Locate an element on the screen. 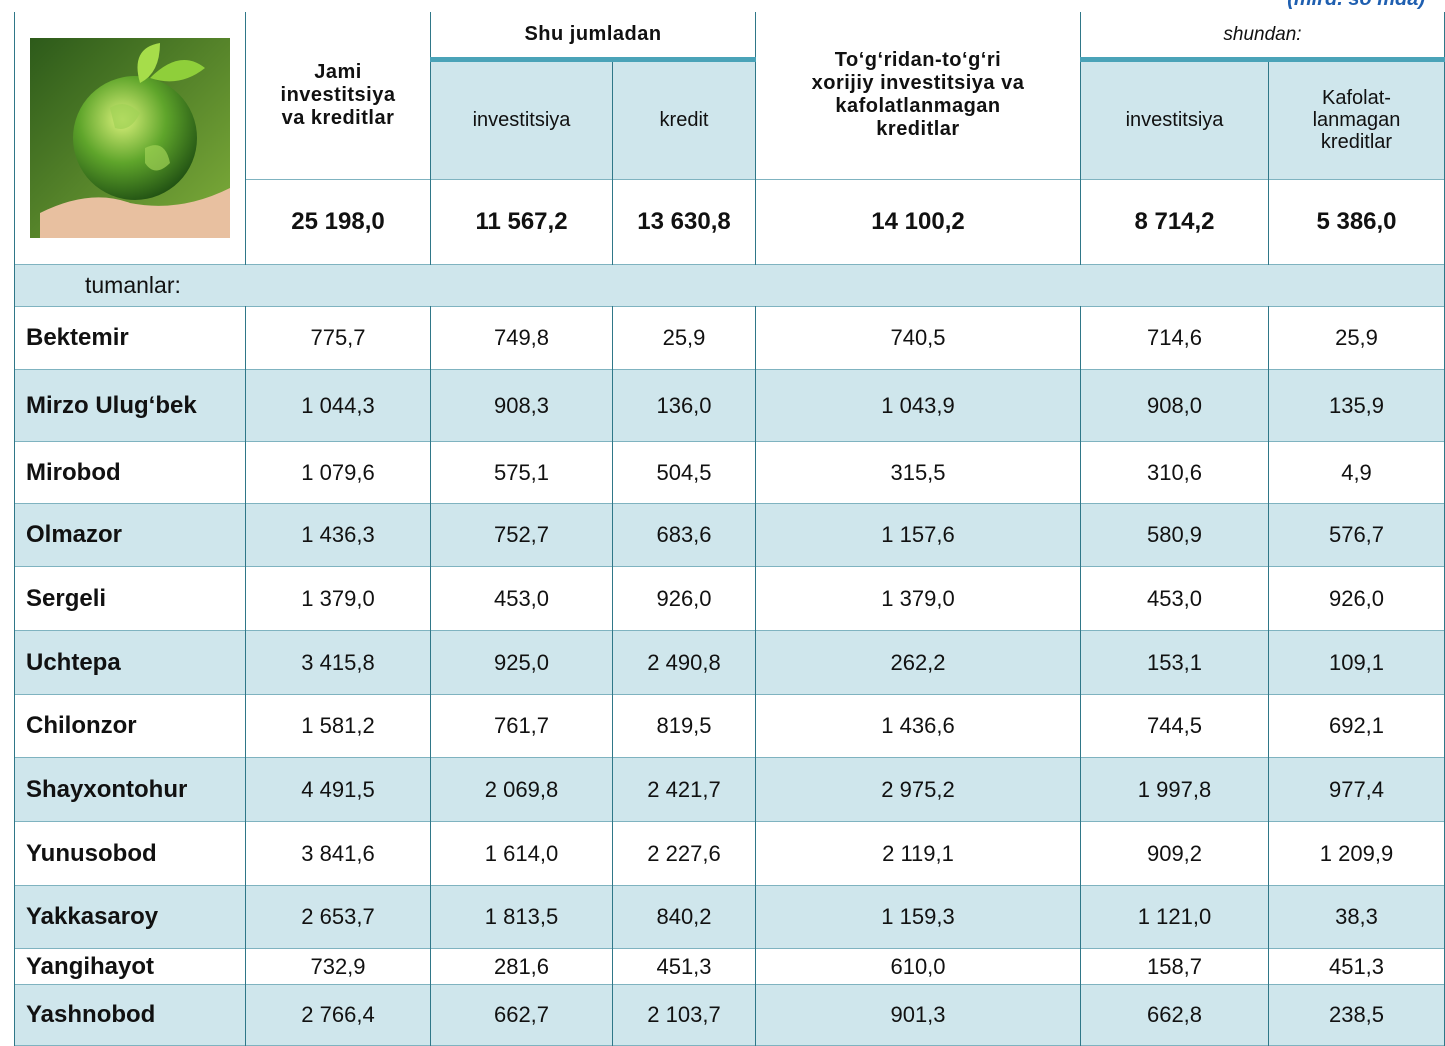 The image size is (1445, 1046). section-row: tumanlar: is located at coordinates (729, 285).